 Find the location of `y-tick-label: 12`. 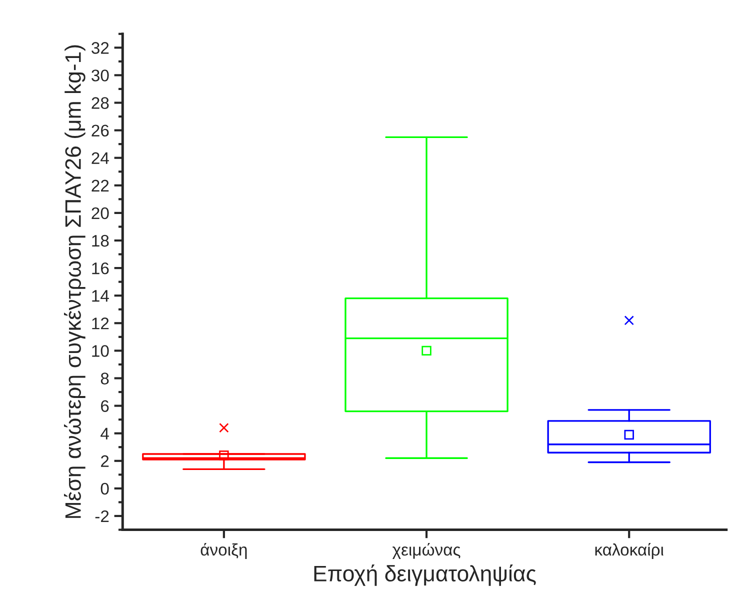

y-tick-label: 12 is located at coordinates (100, 324).